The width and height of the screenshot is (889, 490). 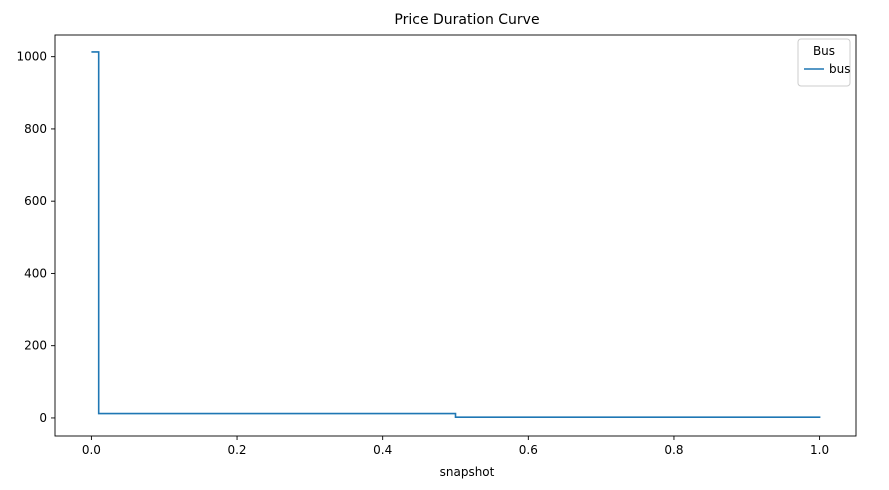 I want to click on x-tick-label: 0.8, so click(x=673, y=450).